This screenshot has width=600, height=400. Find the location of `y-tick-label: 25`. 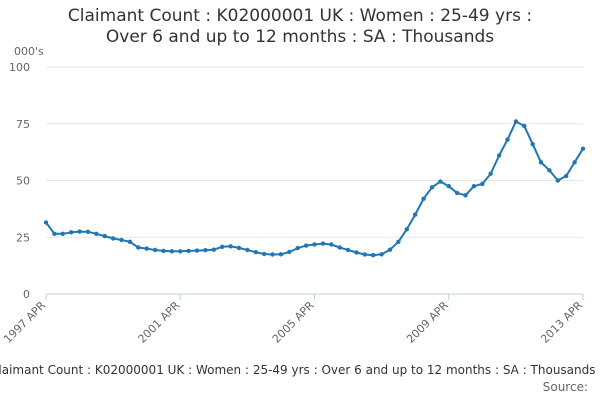

y-tick-label: 25 is located at coordinates (23, 237).